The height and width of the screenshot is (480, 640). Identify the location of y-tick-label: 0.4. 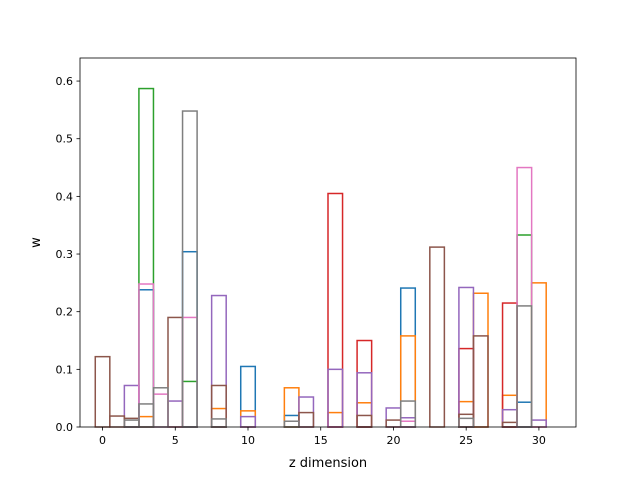
(65, 196).